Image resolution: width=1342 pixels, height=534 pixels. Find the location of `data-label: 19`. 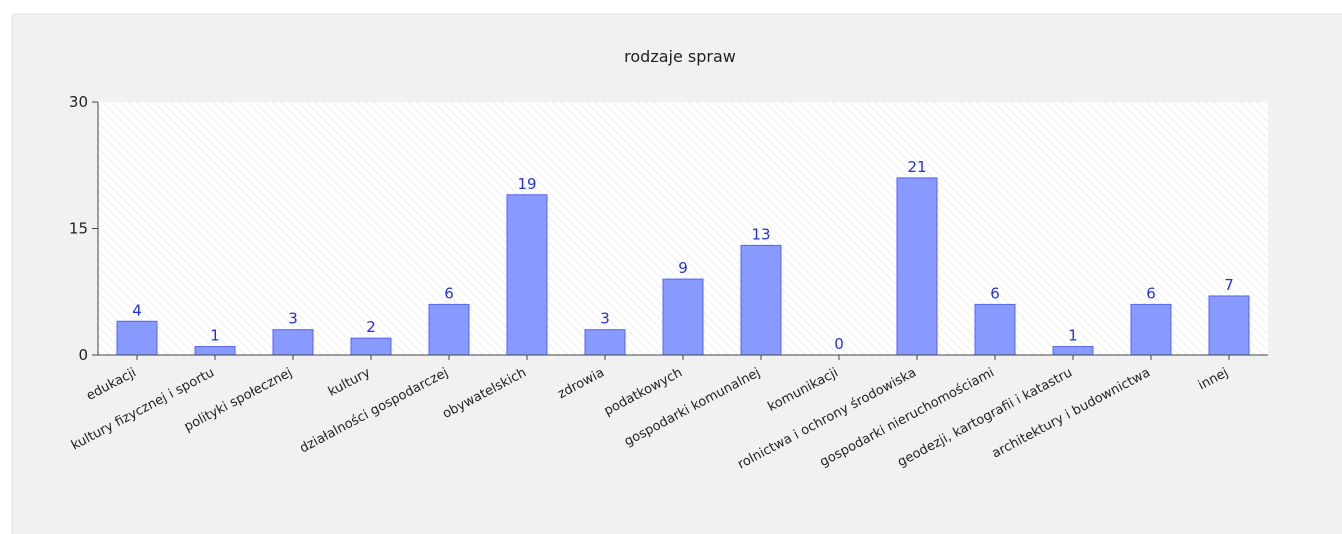

data-label: 19 is located at coordinates (526, 184).